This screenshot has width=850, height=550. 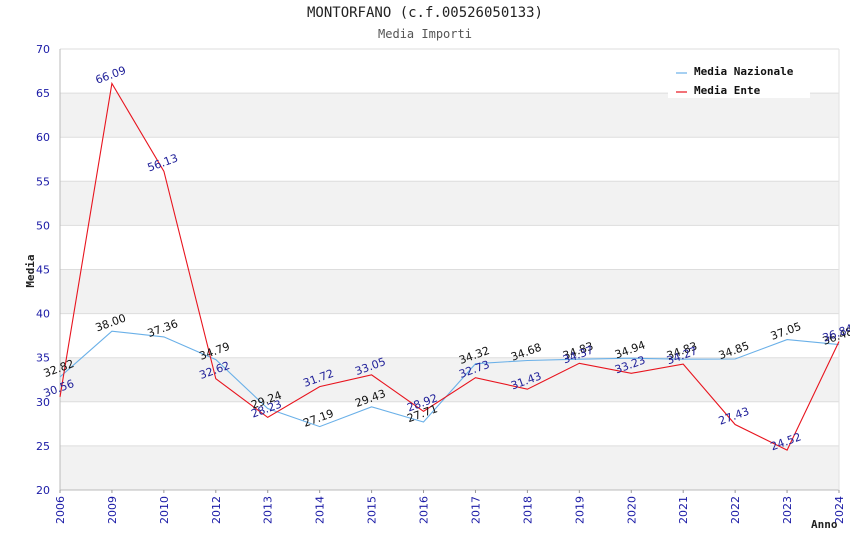 I want to click on y-tick-label: 55, so click(x=43, y=181).